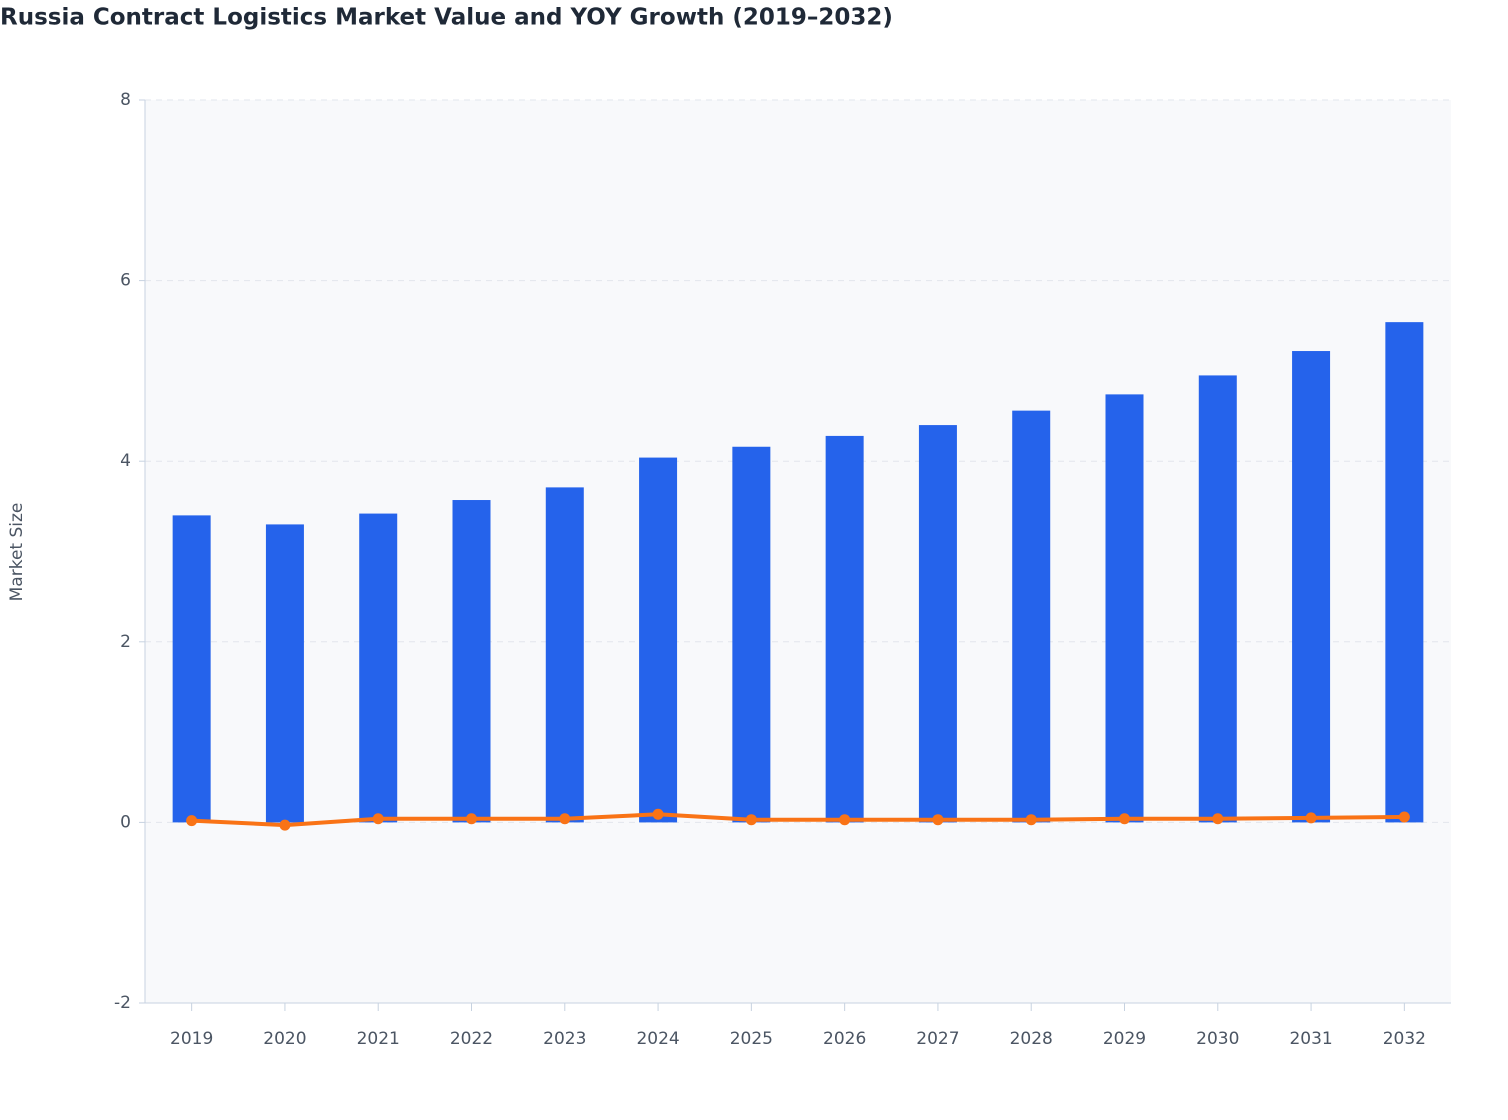 The height and width of the screenshot is (1120, 1508). Describe the element at coordinates (378, 1039) in the screenshot. I see `x-tick-label: 2021` at that location.